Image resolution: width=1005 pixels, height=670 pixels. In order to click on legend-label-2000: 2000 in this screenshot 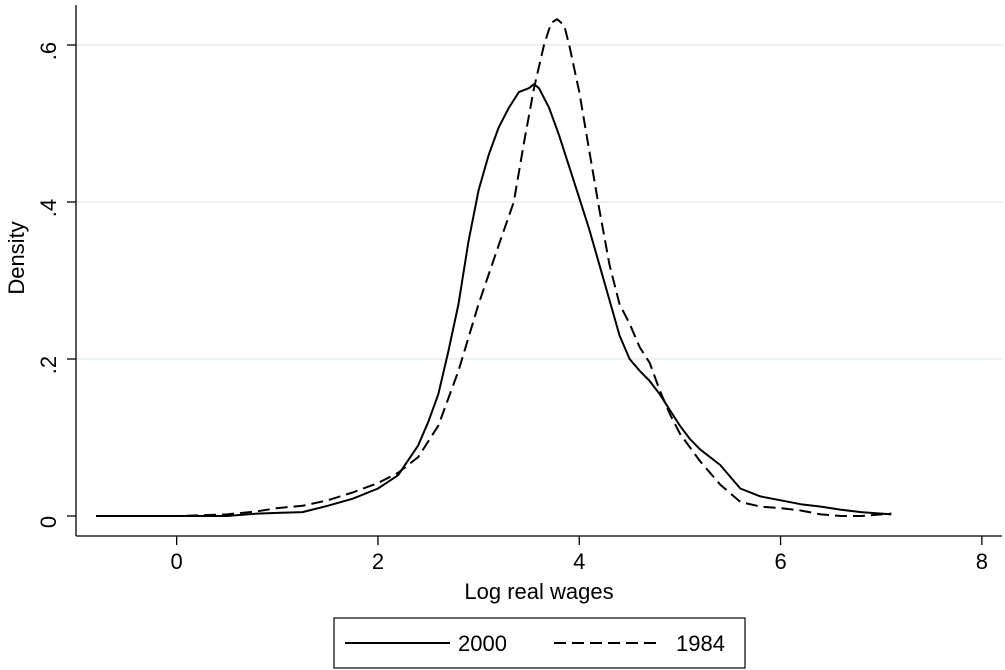, I will do `click(482, 643)`.